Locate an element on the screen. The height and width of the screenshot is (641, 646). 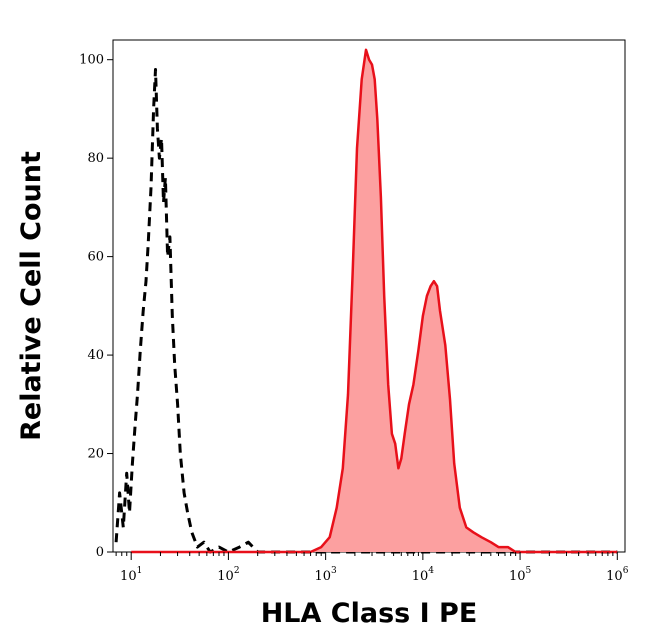
x-tick-label: 10³ is located at coordinates (325, 575).